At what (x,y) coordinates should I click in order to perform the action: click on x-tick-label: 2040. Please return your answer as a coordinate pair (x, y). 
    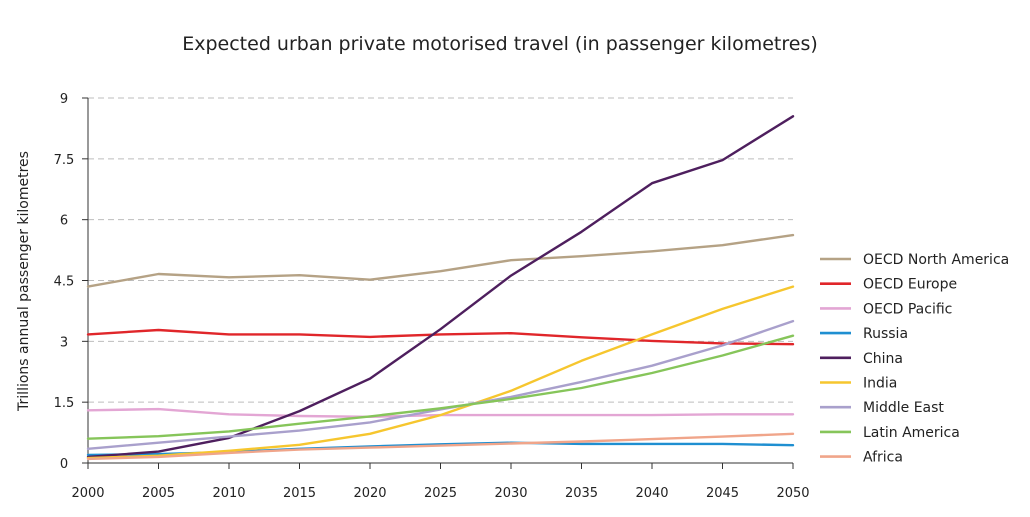
    Looking at the image, I should click on (651, 493).